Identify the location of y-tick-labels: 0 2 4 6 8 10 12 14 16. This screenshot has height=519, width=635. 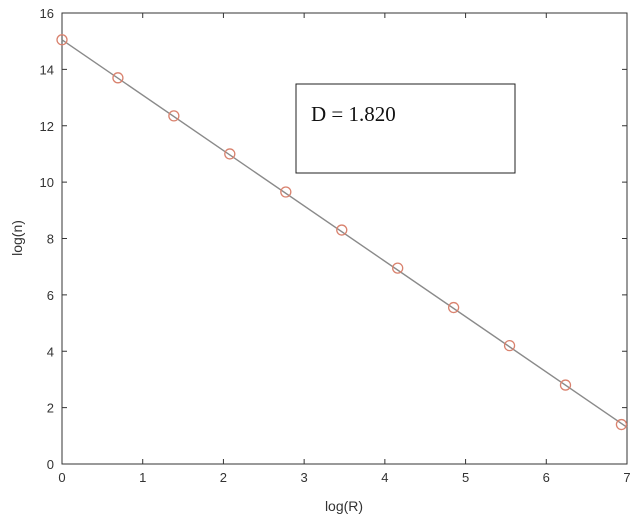
(47, 239).